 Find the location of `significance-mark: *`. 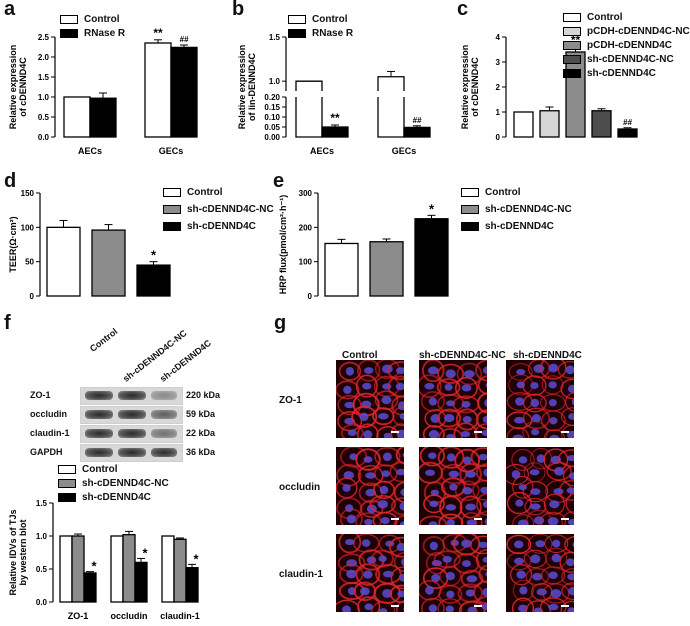

significance-mark: * is located at coordinates (94, 566).